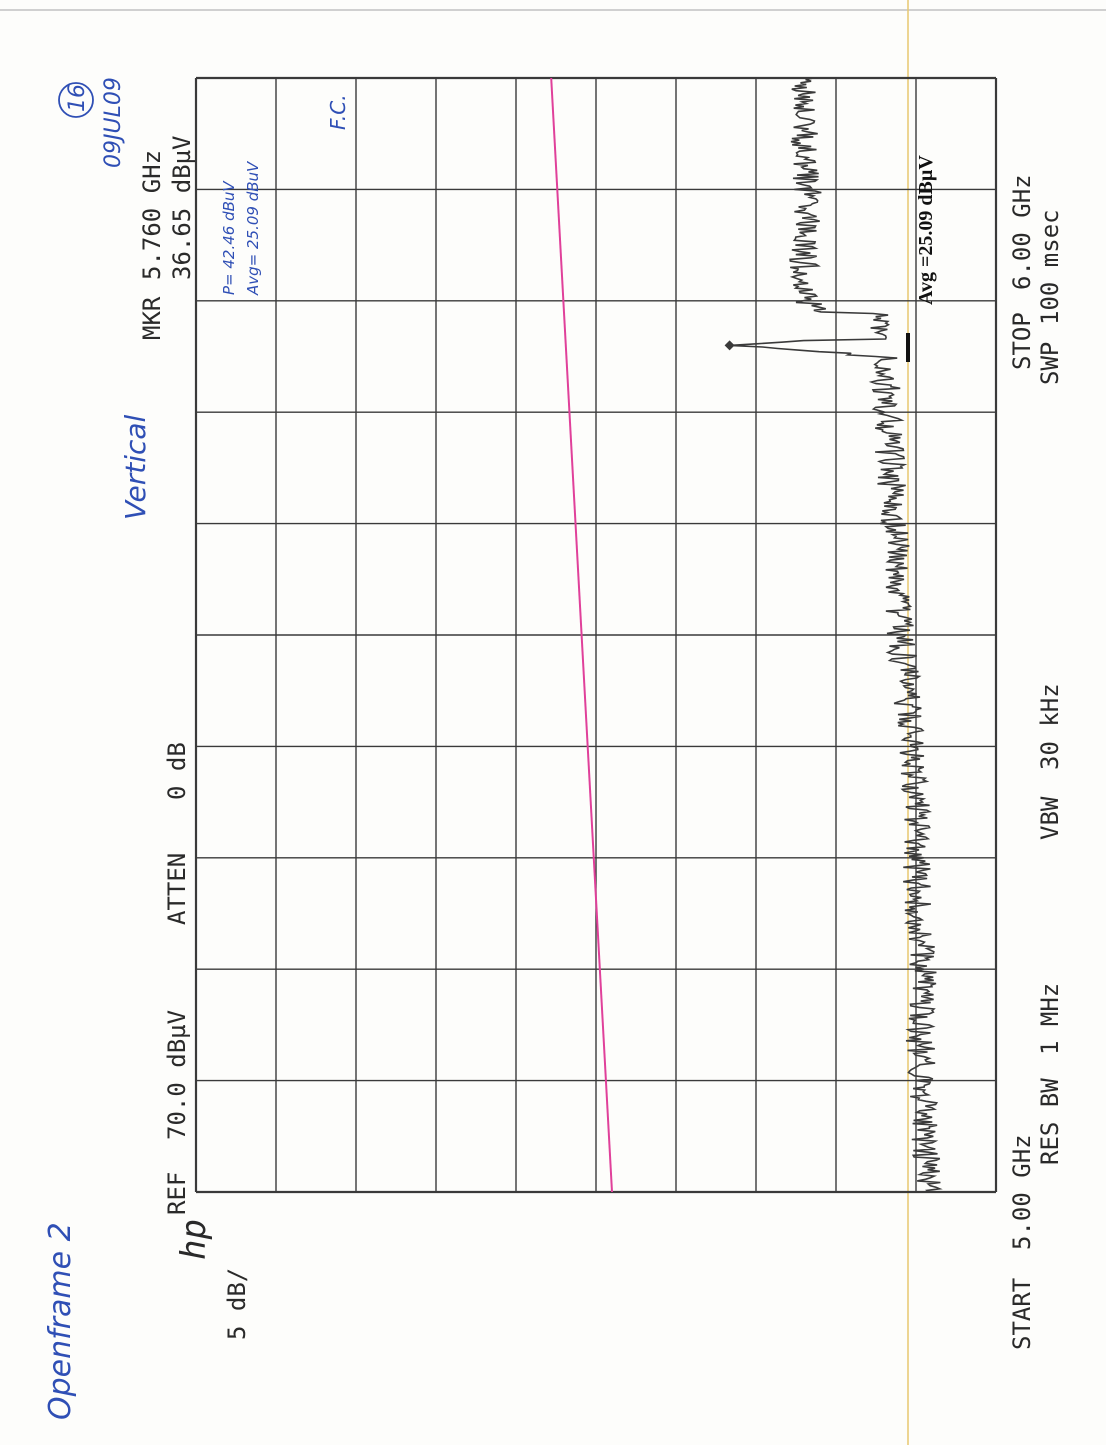 This screenshot has width=1106, height=1445. Describe the element at coordinates (1050, 1019) in the screenshot. I see `rbw-value: 1 MHz` at that location.